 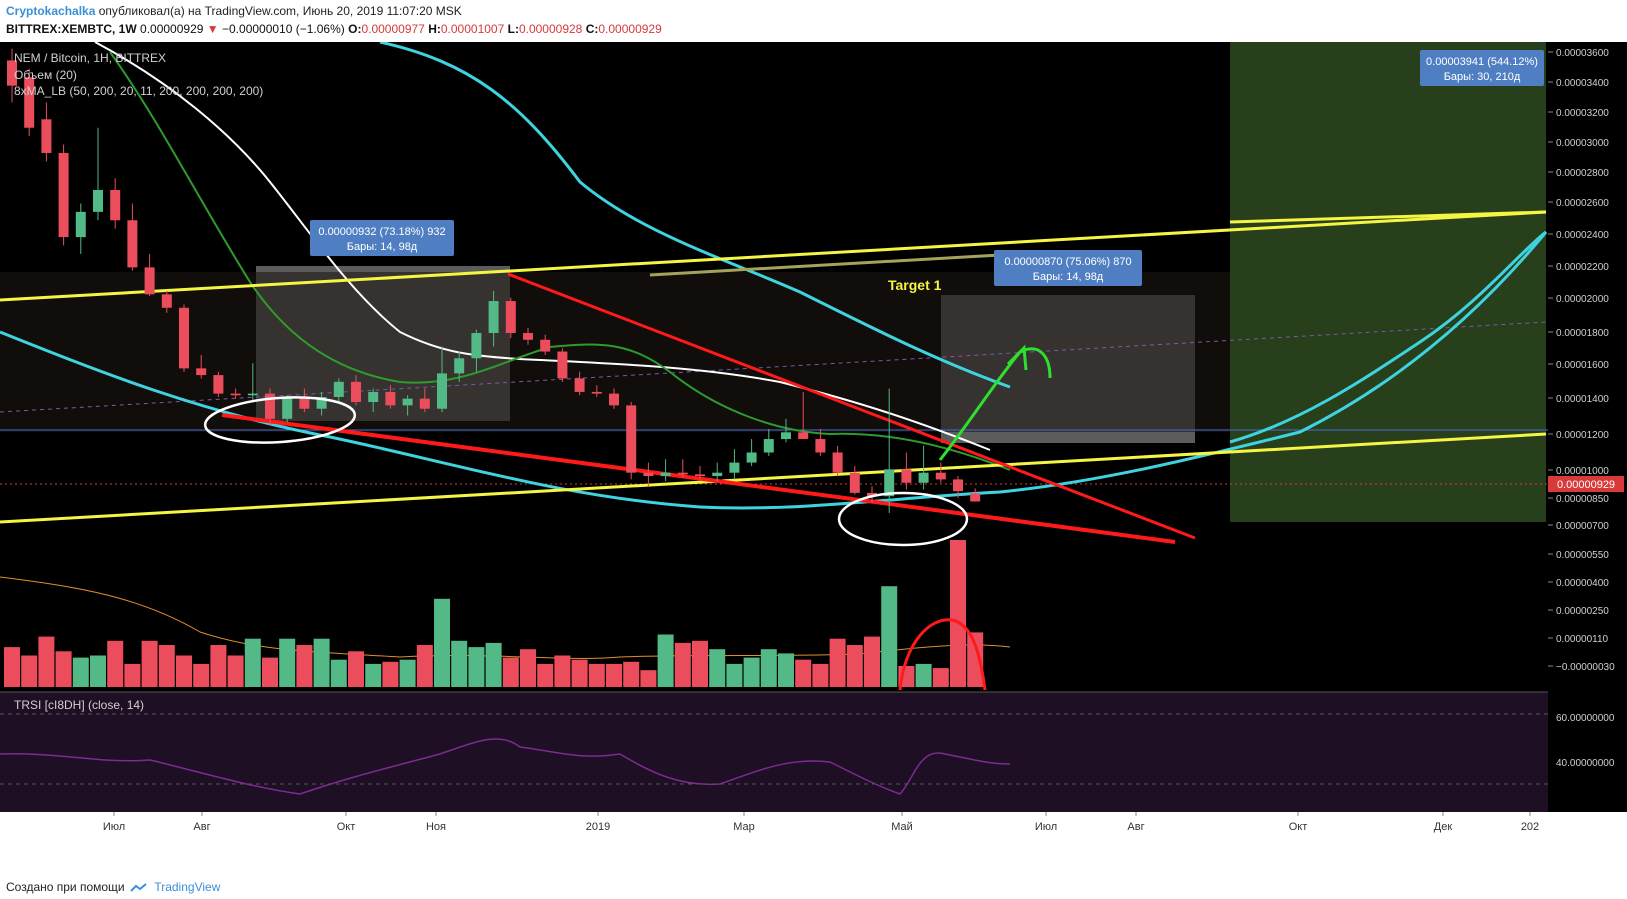 I want to click on time-axis-label: Окт, so click(x=1298, y=827).